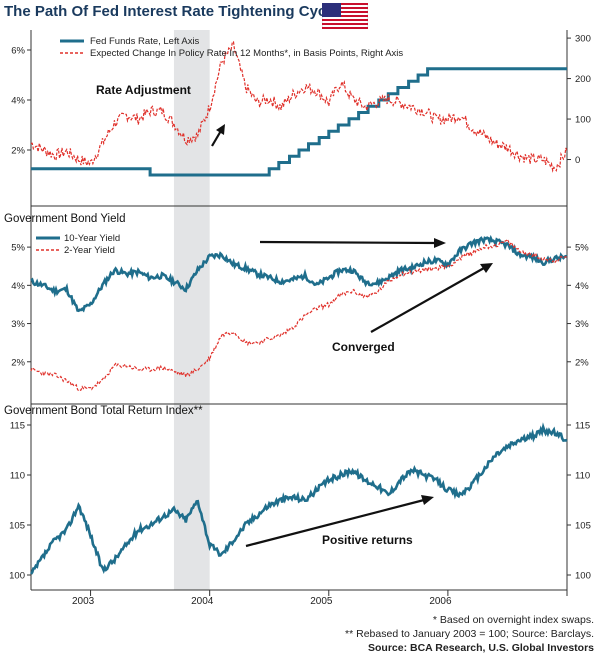  What do you see at coordinates (17, 426) in the screenshot?
I see `y-tick-label-left: 115` at bounding box center [17, 426].